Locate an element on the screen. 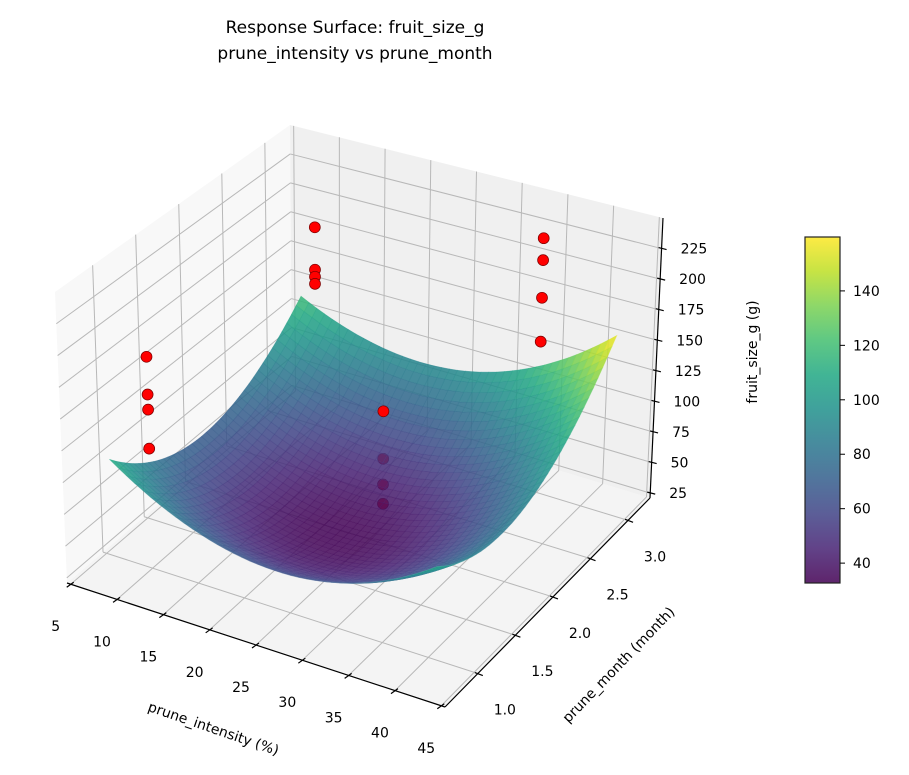 Image resolution: width=909 pixels, height=775 pixels. colorbar-tick-label: 80 is located at coordinates (862, 455).